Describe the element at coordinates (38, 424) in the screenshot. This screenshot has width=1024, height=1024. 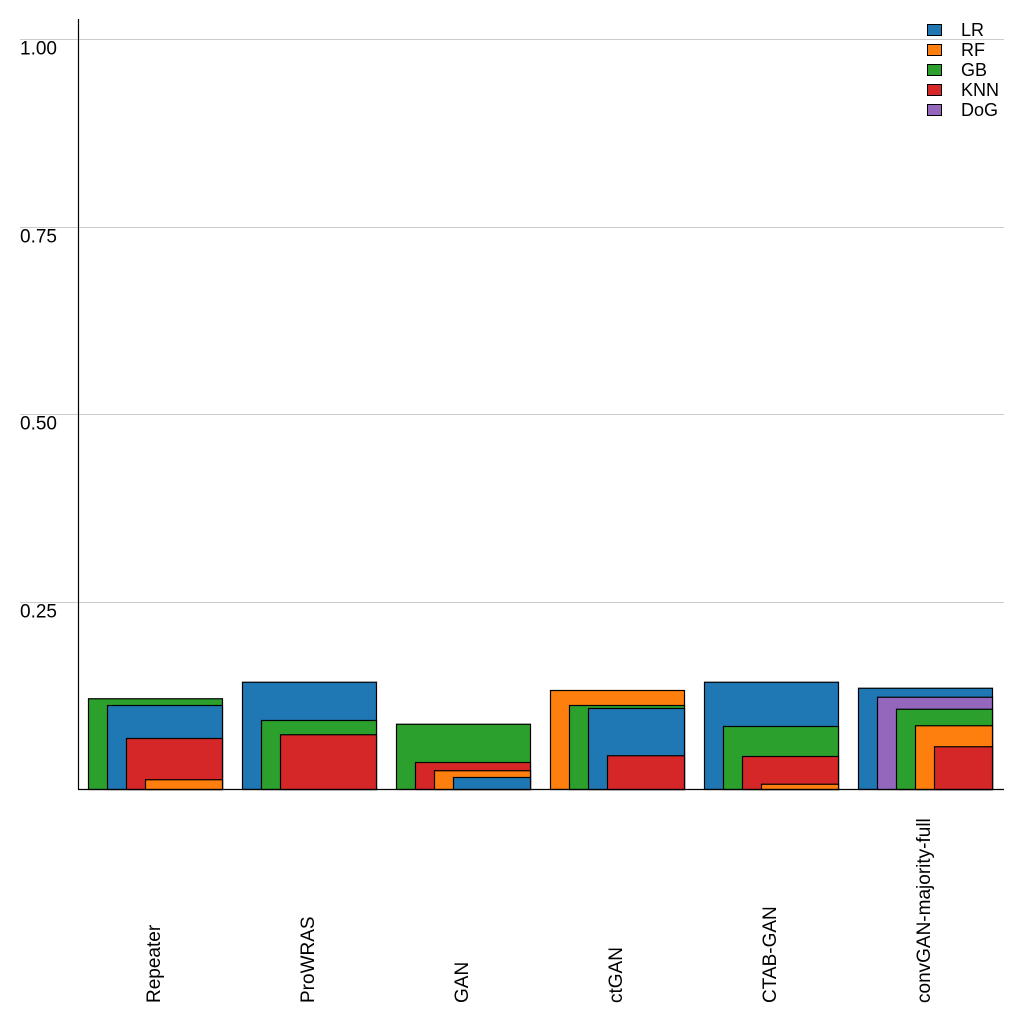
I see `y-tick-label: 0.50` at that location.